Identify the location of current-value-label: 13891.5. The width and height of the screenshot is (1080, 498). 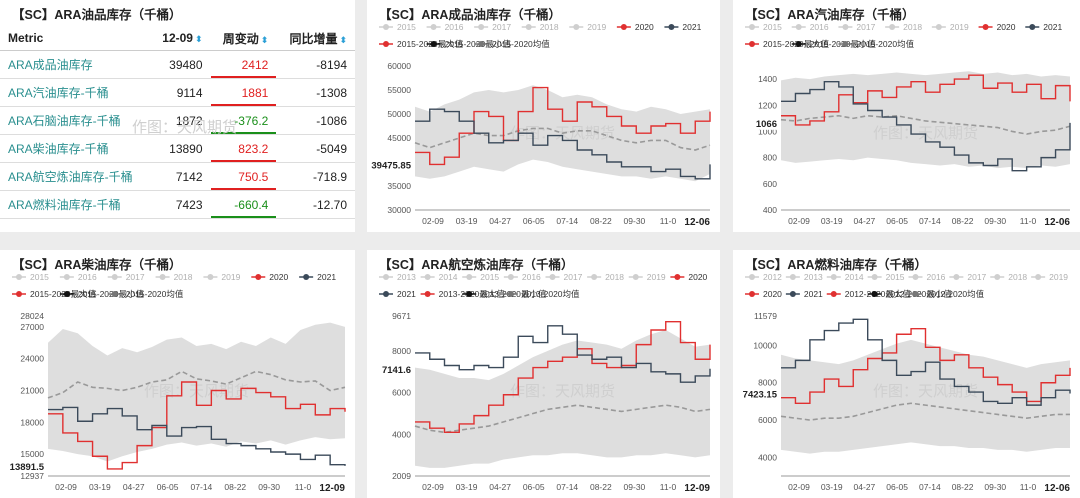
(27, 467).